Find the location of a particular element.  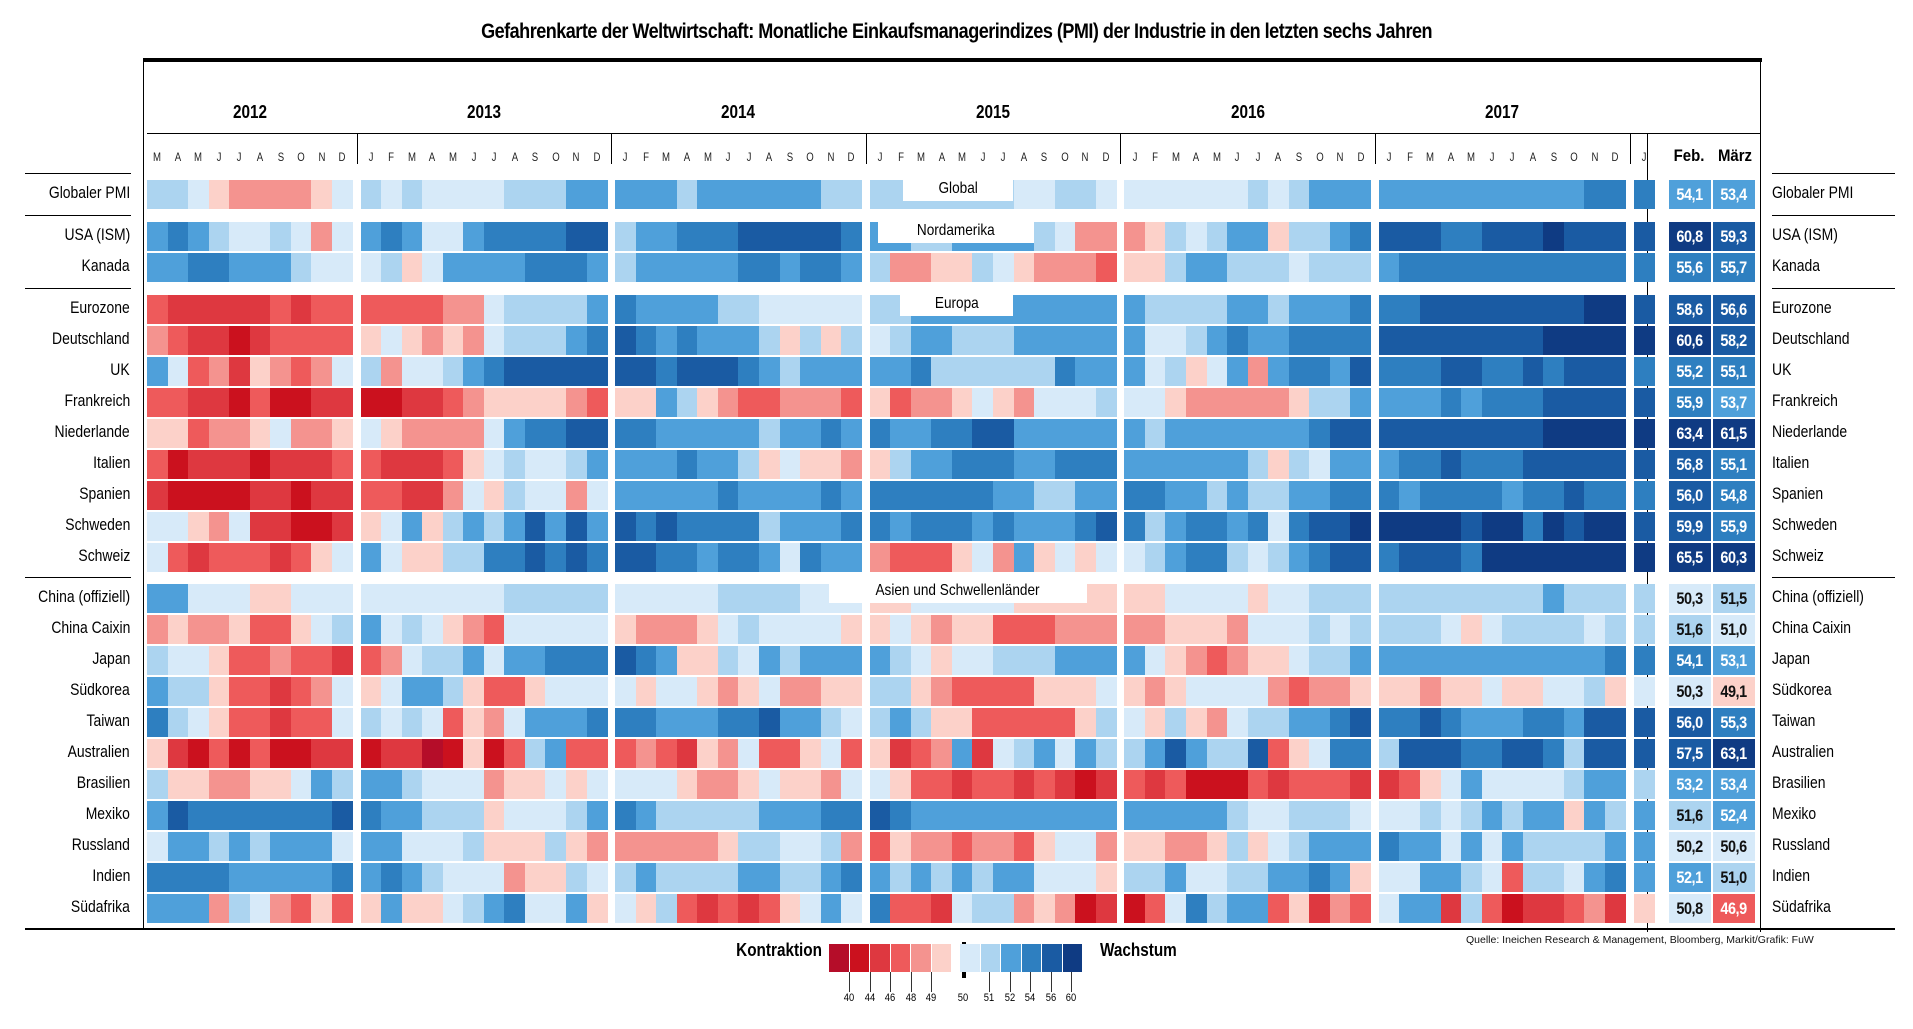

legend-tick-label: 48 is located at coordinates (910, 998).